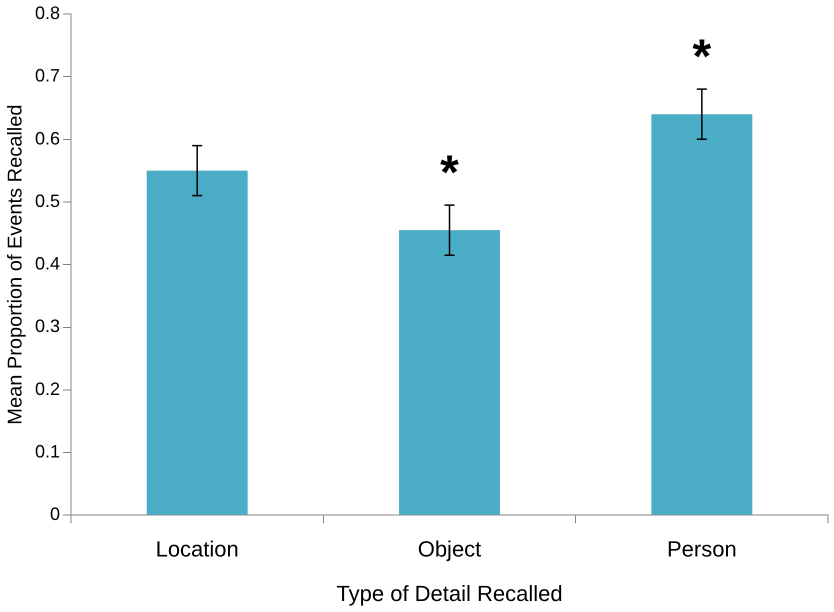  What do you see at coordinates (701, 549) in the screenshot?
I see `x-tick-label: Person` at bounding box center [701, 549].